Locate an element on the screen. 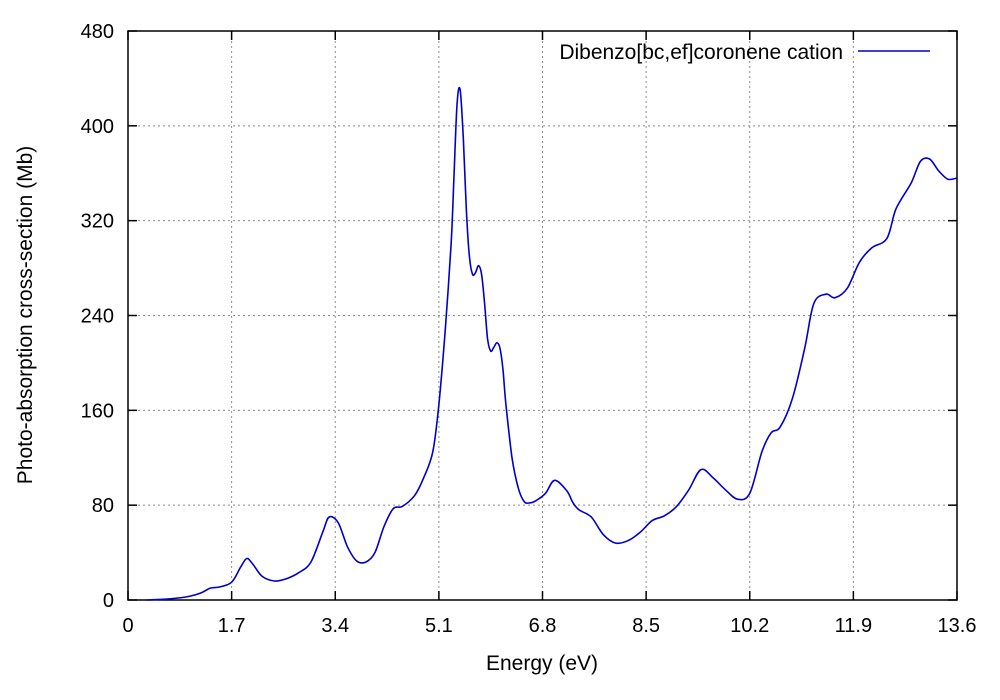 The image size is (1000, 700). y-tick-label: 240 is located at coordinates (97, 317).